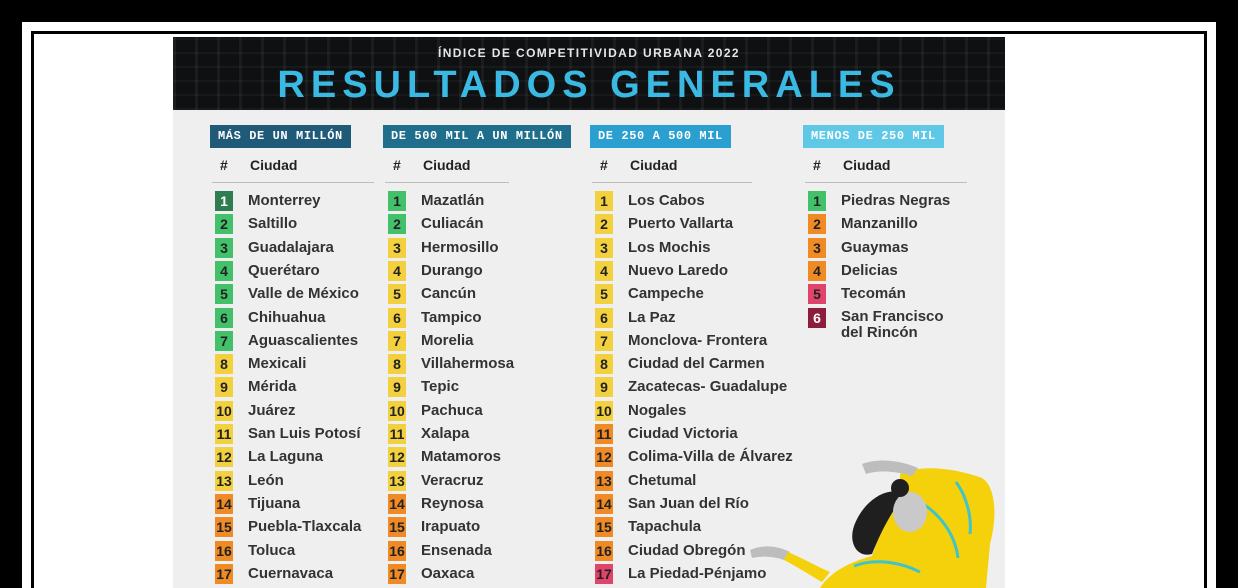 This screenshot has width=1238, height=588. What do you see at coordinates (452, 503) in the screenshot?
I see `city-name: Reynosa` at bounding box center [452, 503].